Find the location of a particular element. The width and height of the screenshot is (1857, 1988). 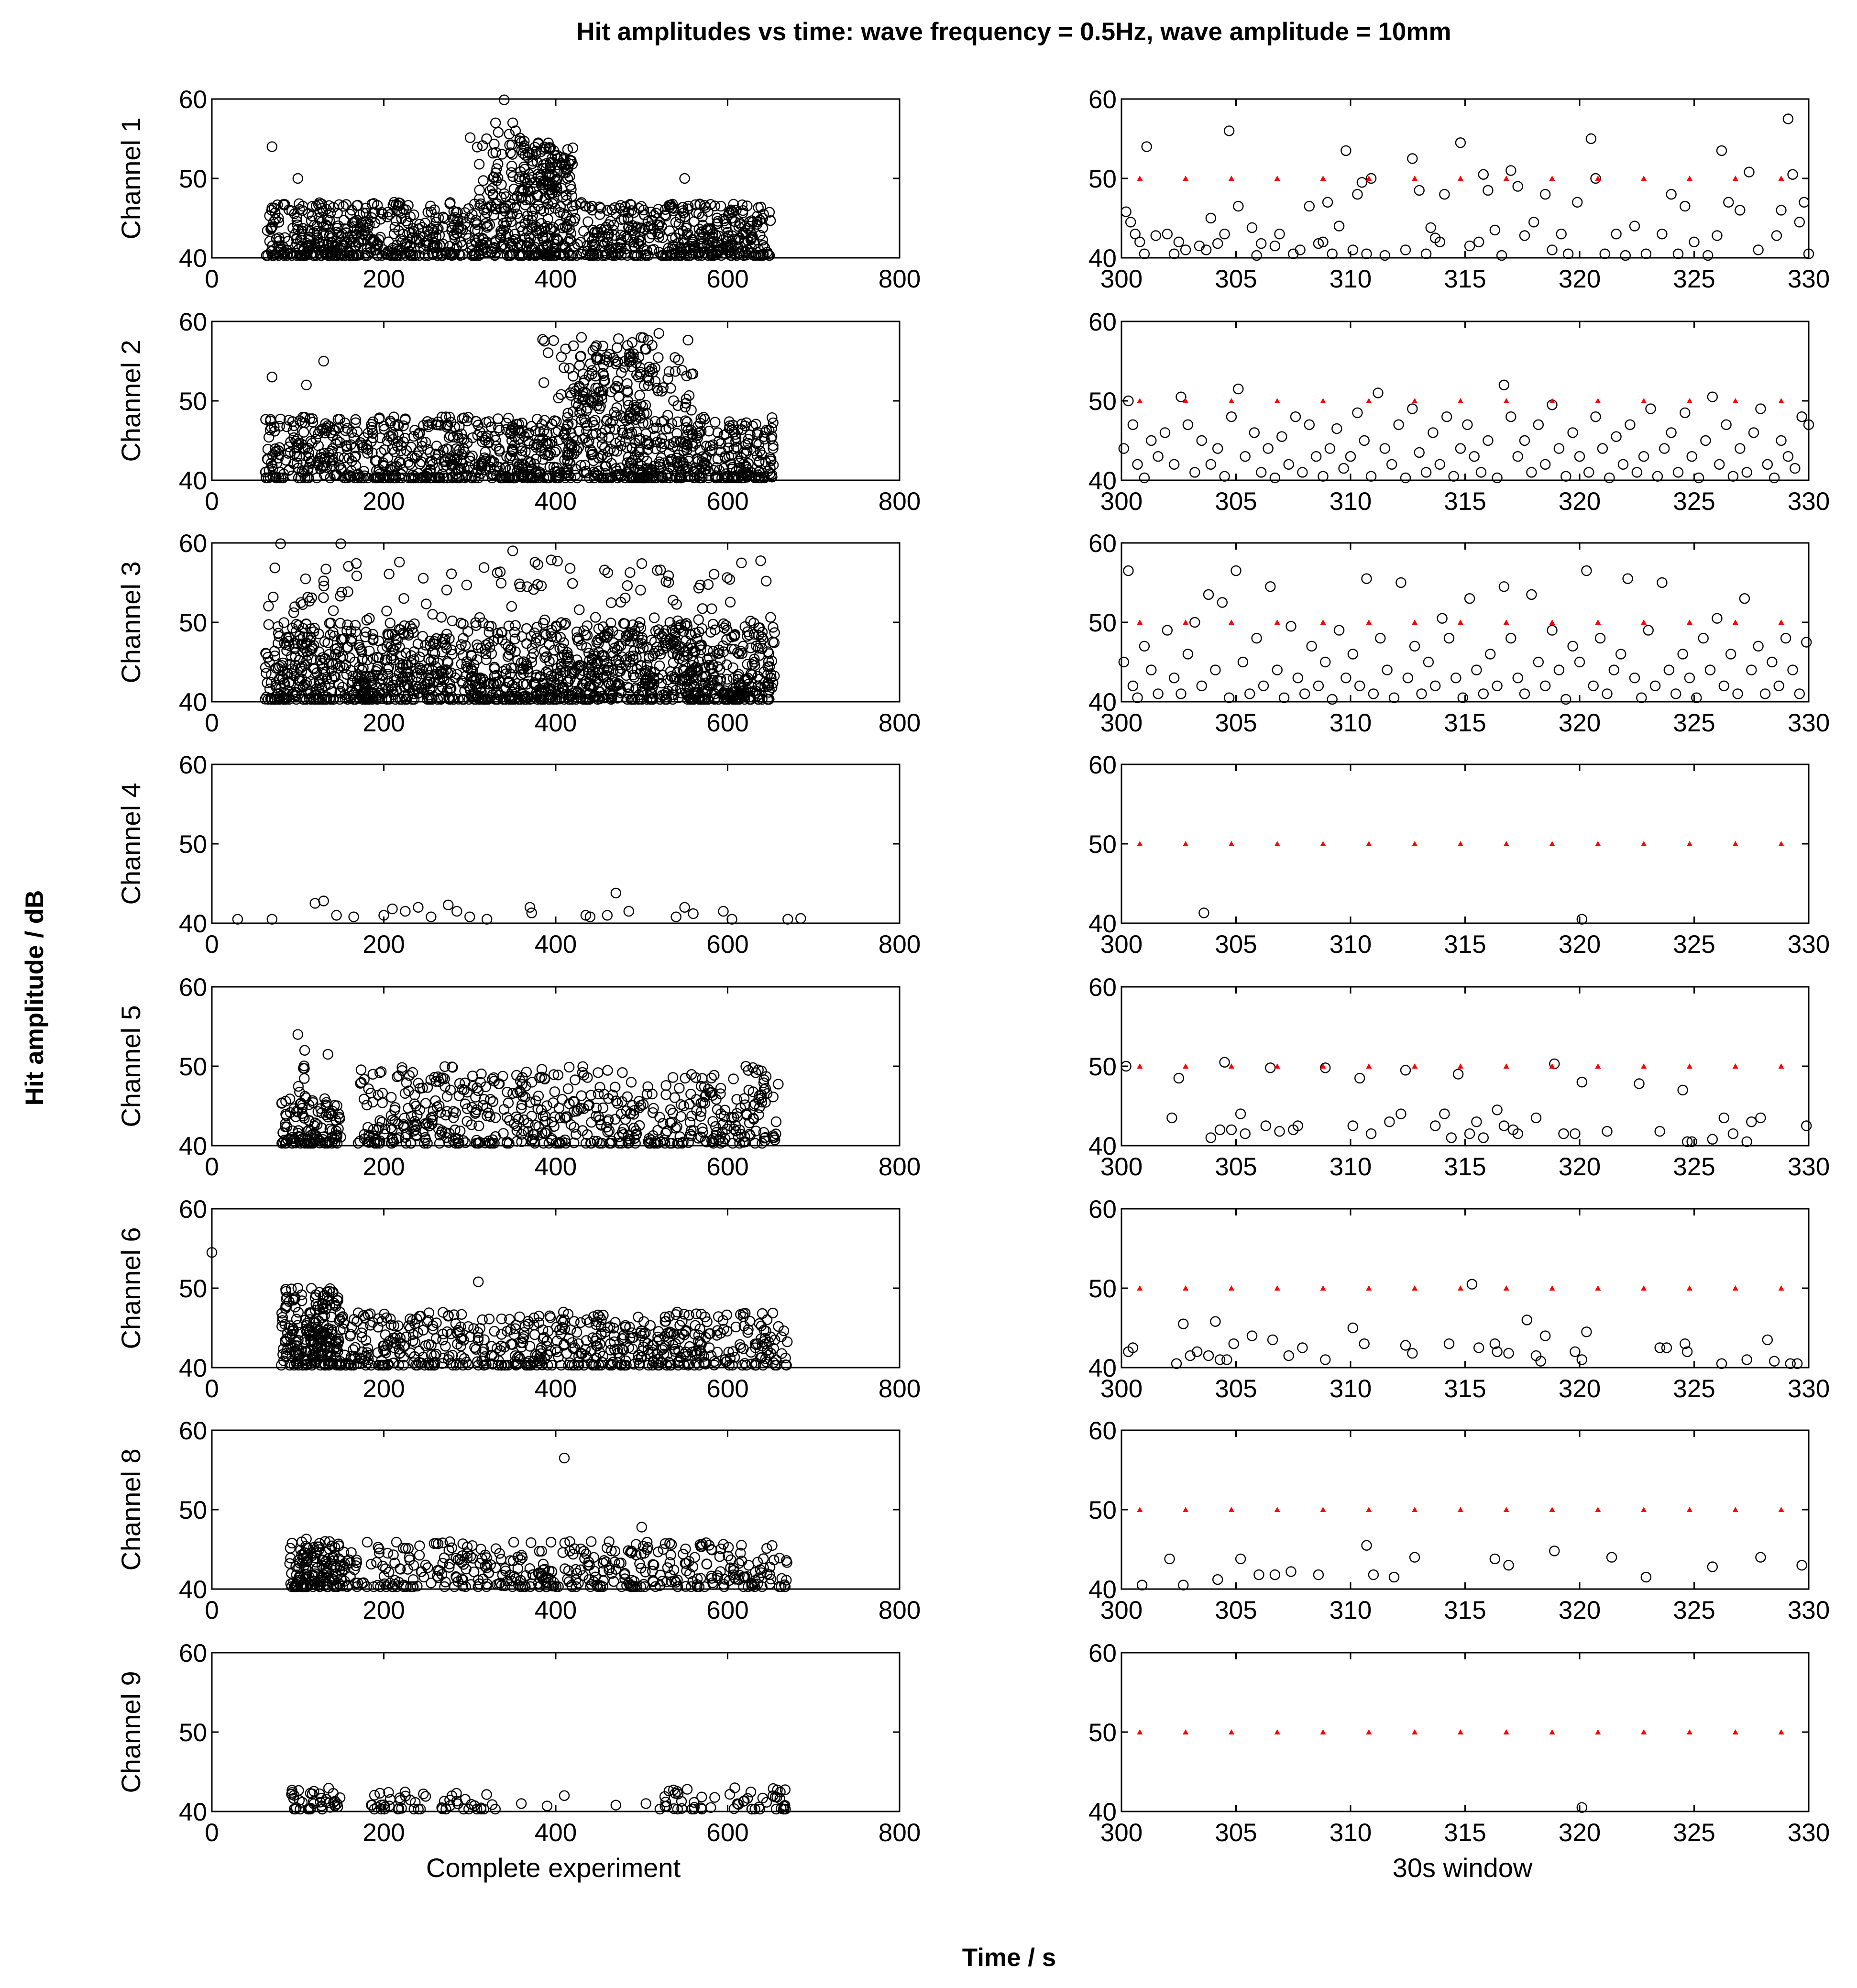

channel-1-window-plot-frame is located at coordinates (1465, 178).